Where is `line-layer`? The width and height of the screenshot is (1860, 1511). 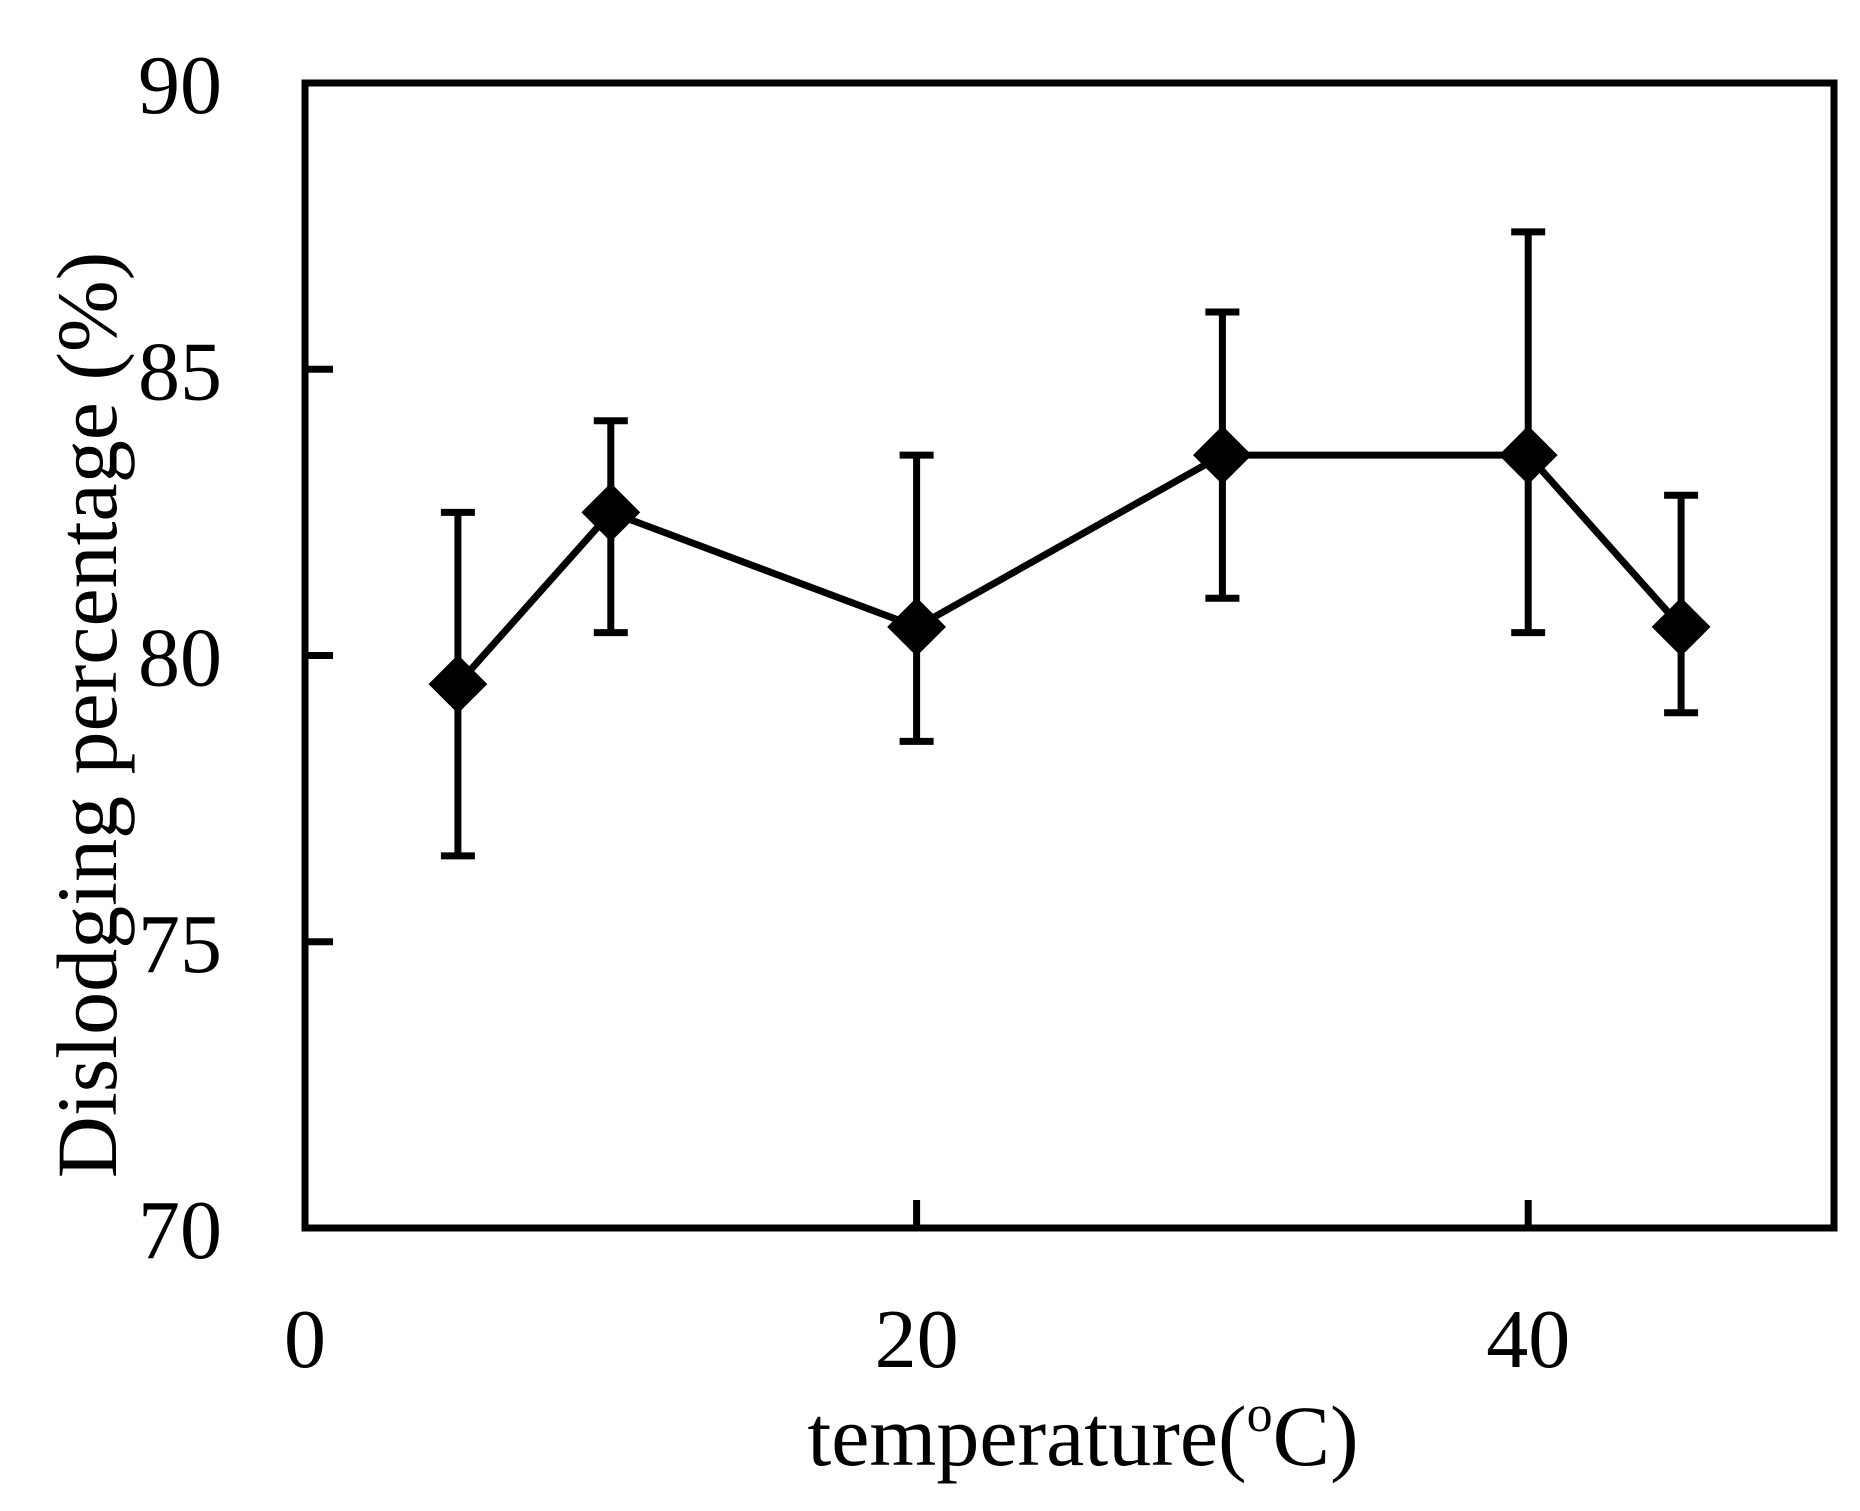
line-layer is located at coordinates (1069, 569).